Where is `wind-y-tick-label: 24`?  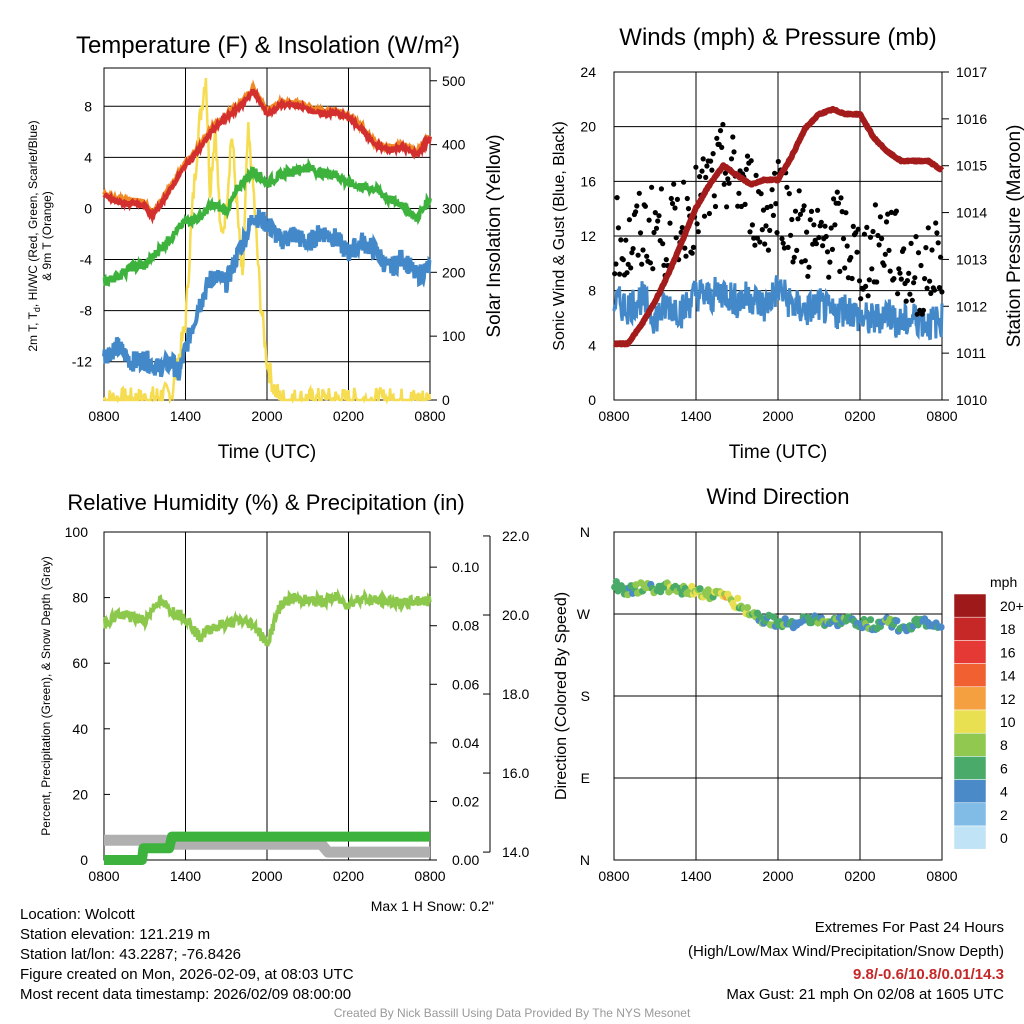 wind-y-tick-label: 24 is located at coordinates (588, 72).